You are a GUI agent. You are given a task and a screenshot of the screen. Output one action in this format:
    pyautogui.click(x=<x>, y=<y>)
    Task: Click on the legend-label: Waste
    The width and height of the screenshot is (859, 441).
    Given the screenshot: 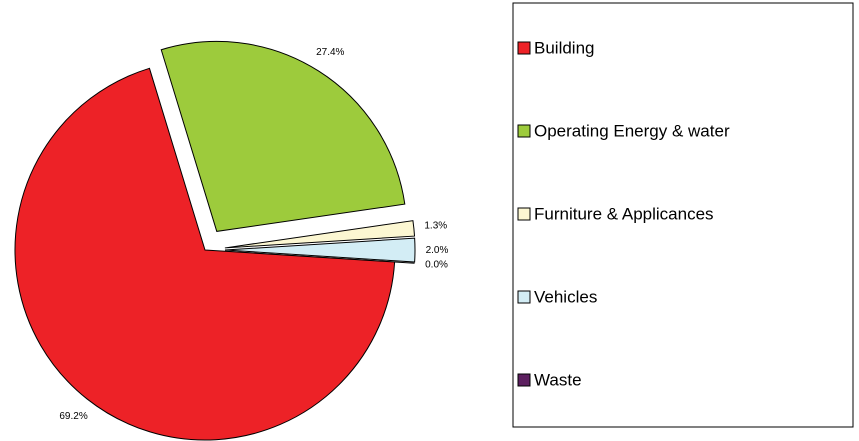 What is the action you would take?
    pyautogui.click(x=558, y=379)
    